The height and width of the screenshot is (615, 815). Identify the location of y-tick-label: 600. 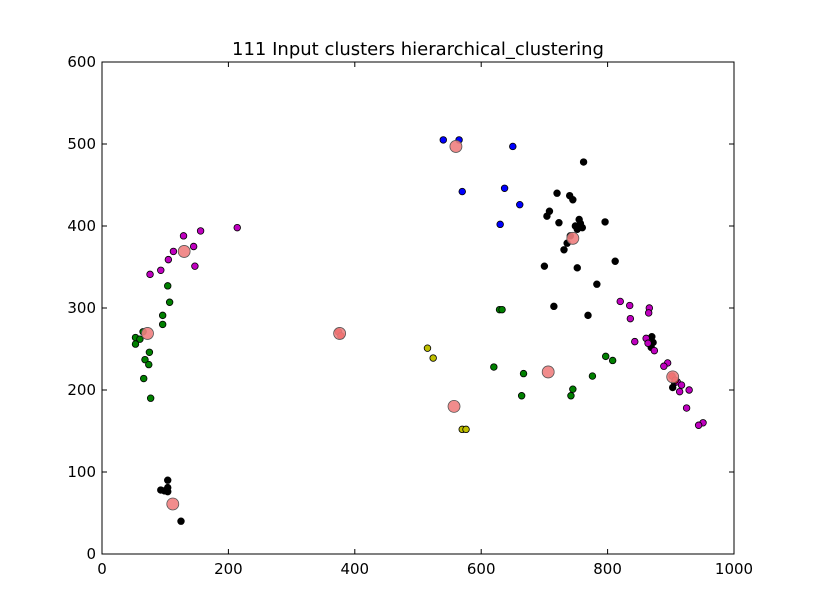
(81, 62).